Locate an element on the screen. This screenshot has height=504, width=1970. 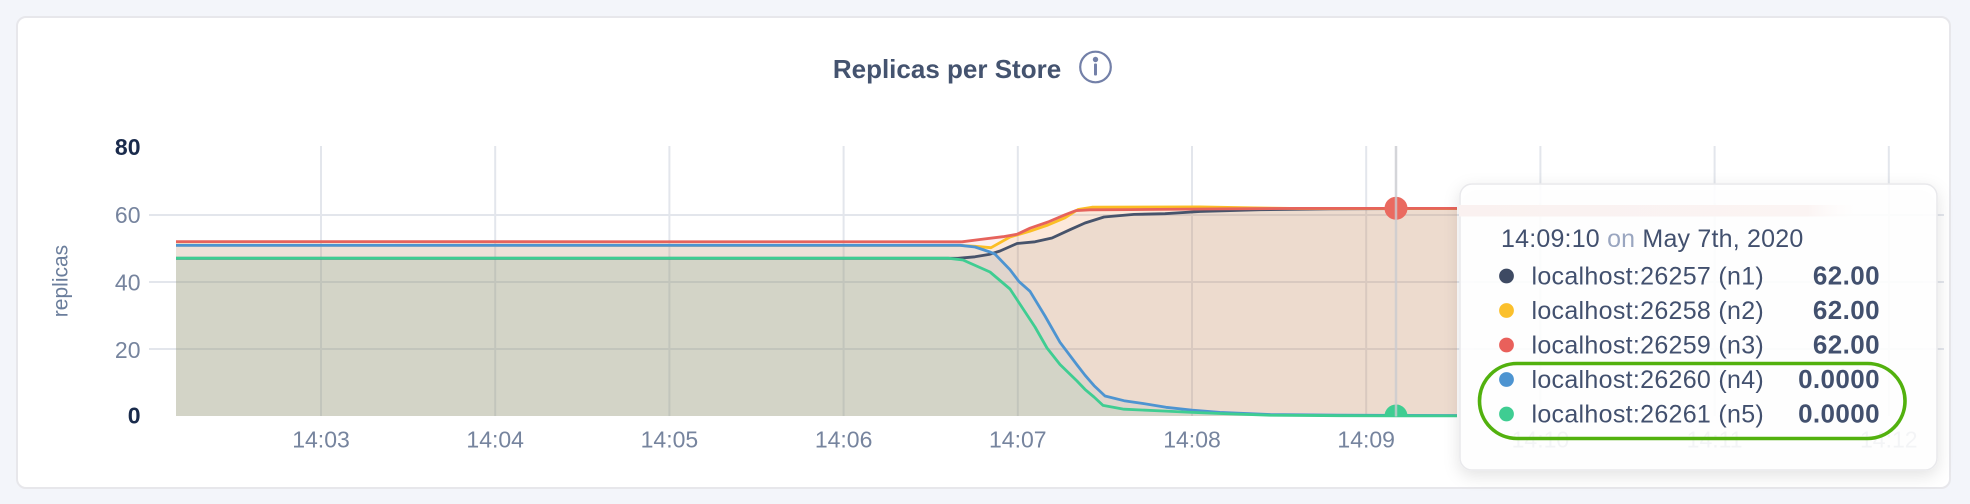
svg-text: 14:09:10 on May 7th, 2020 is located at coordinates (1652, 239).